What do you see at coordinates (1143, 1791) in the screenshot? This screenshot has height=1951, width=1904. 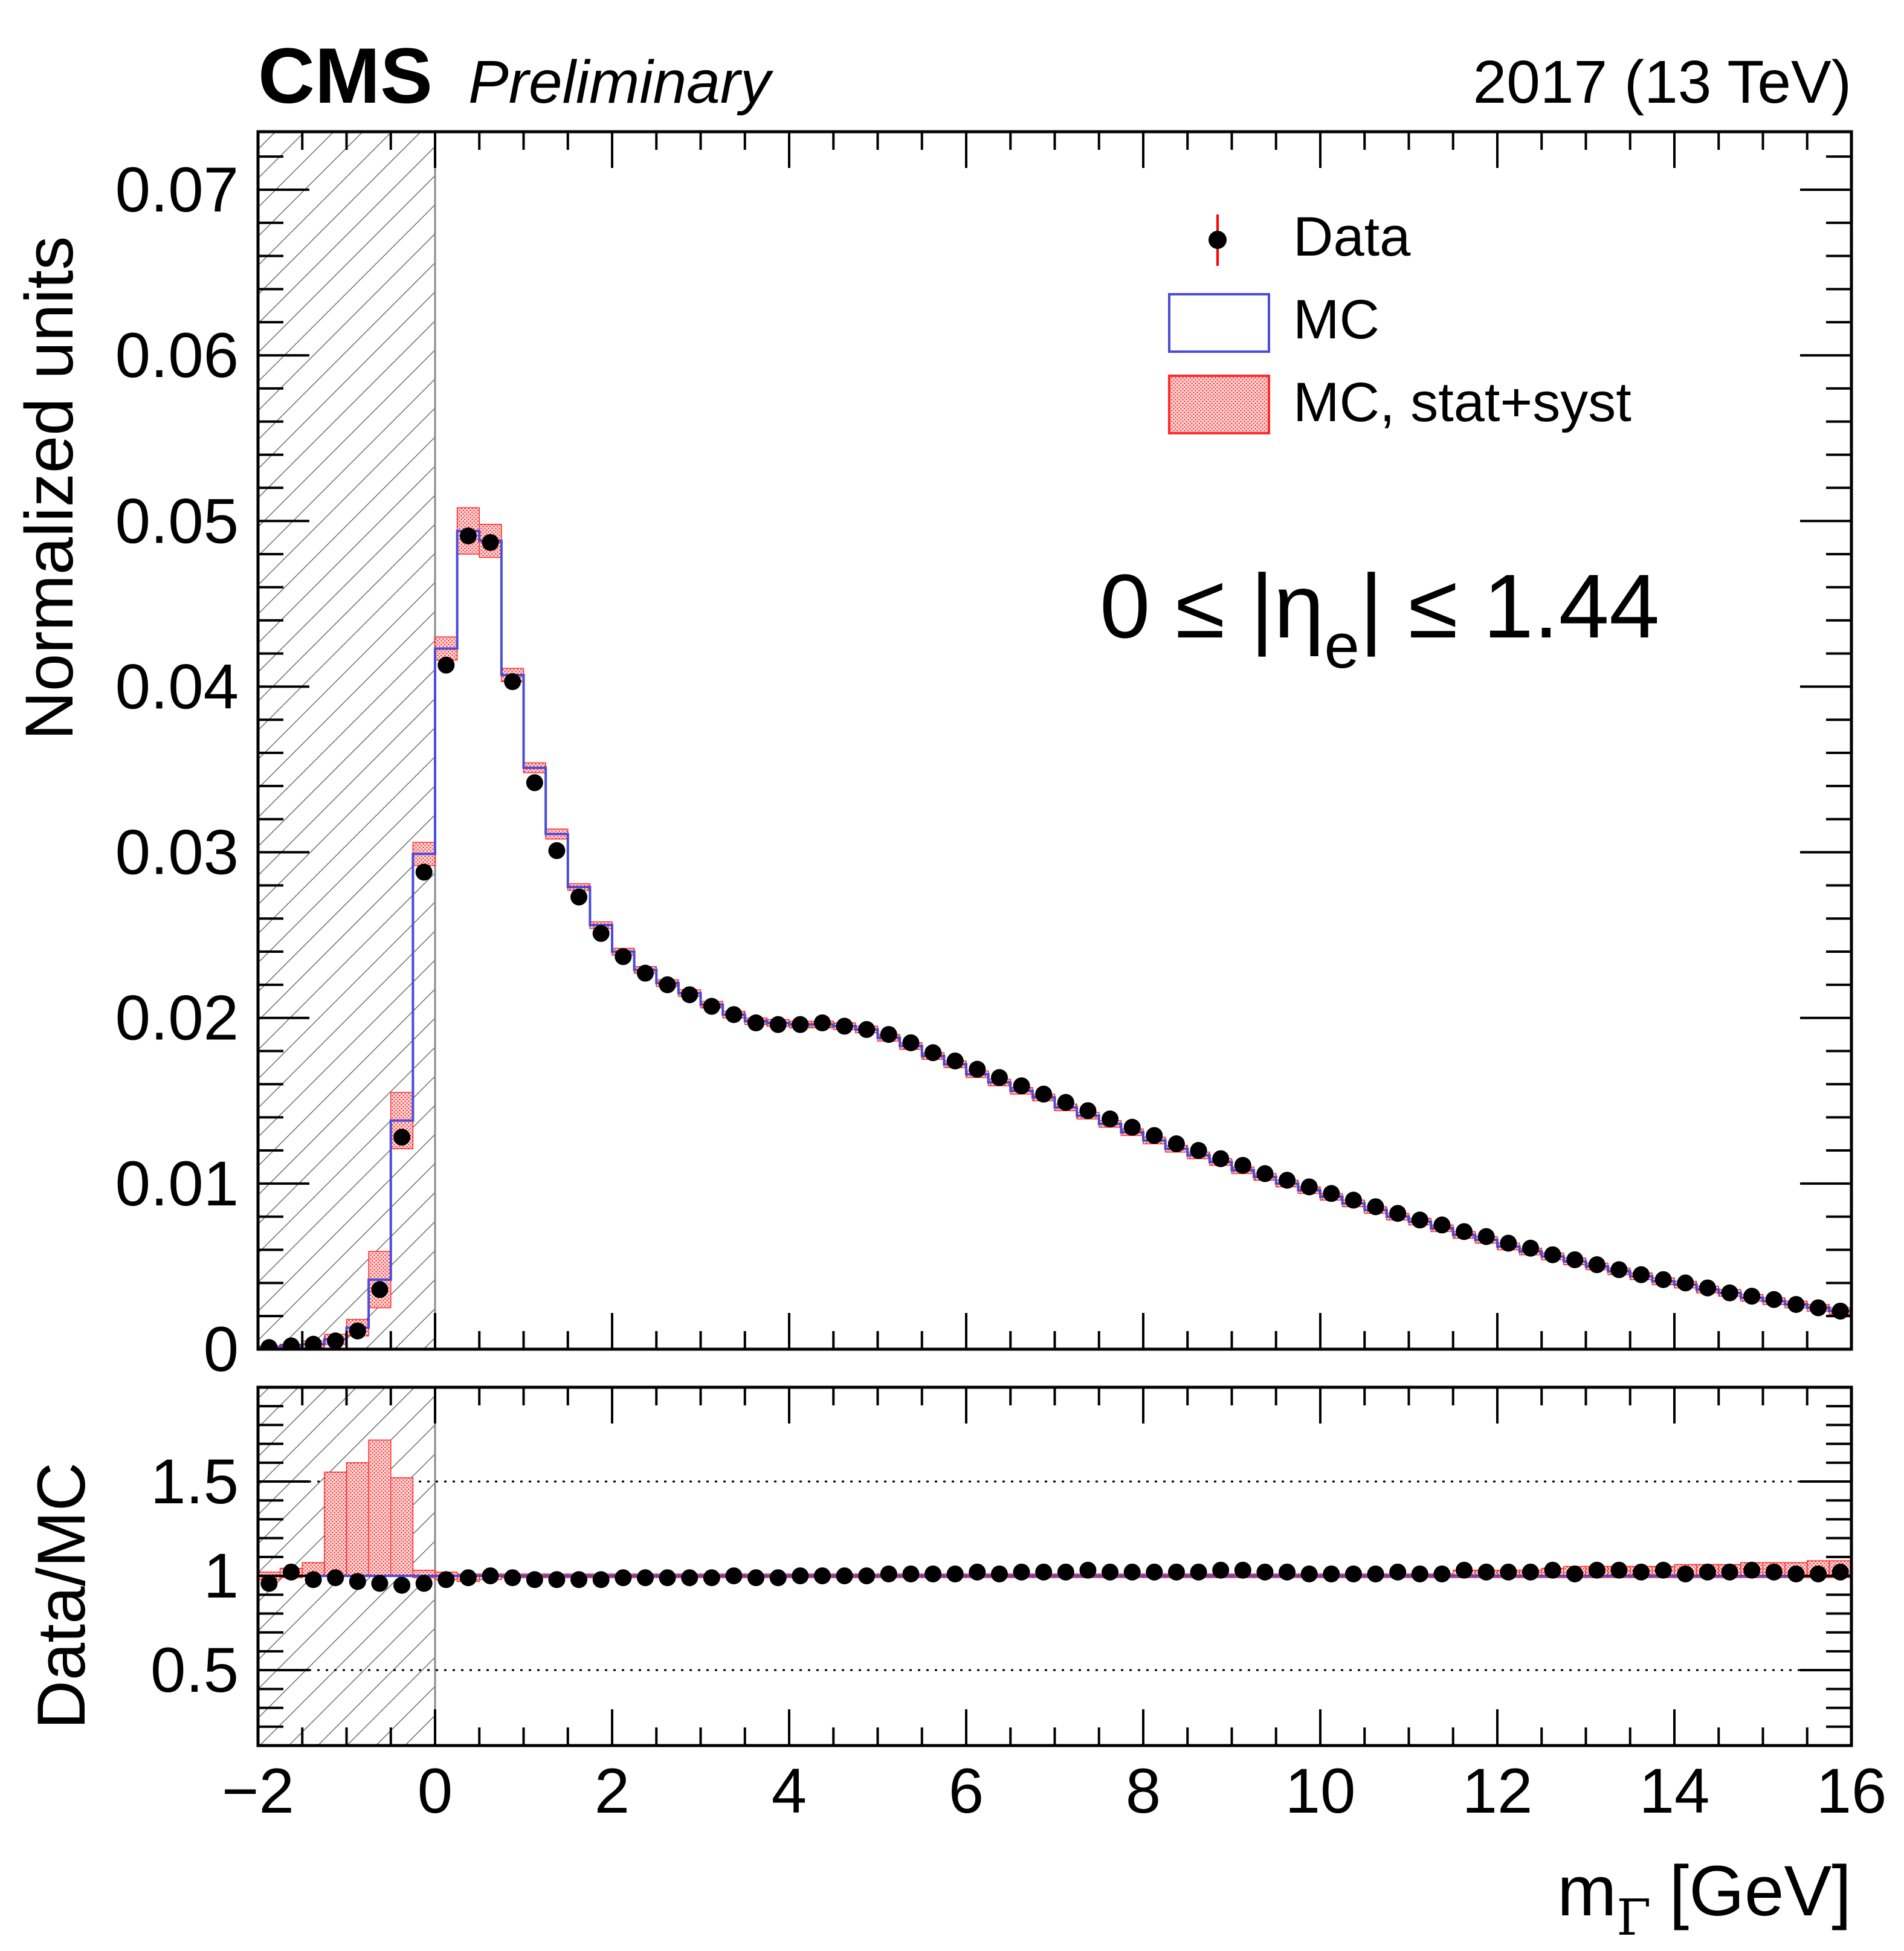 I see `x-tick-label: 8` at bounding box center [1143, 1791].